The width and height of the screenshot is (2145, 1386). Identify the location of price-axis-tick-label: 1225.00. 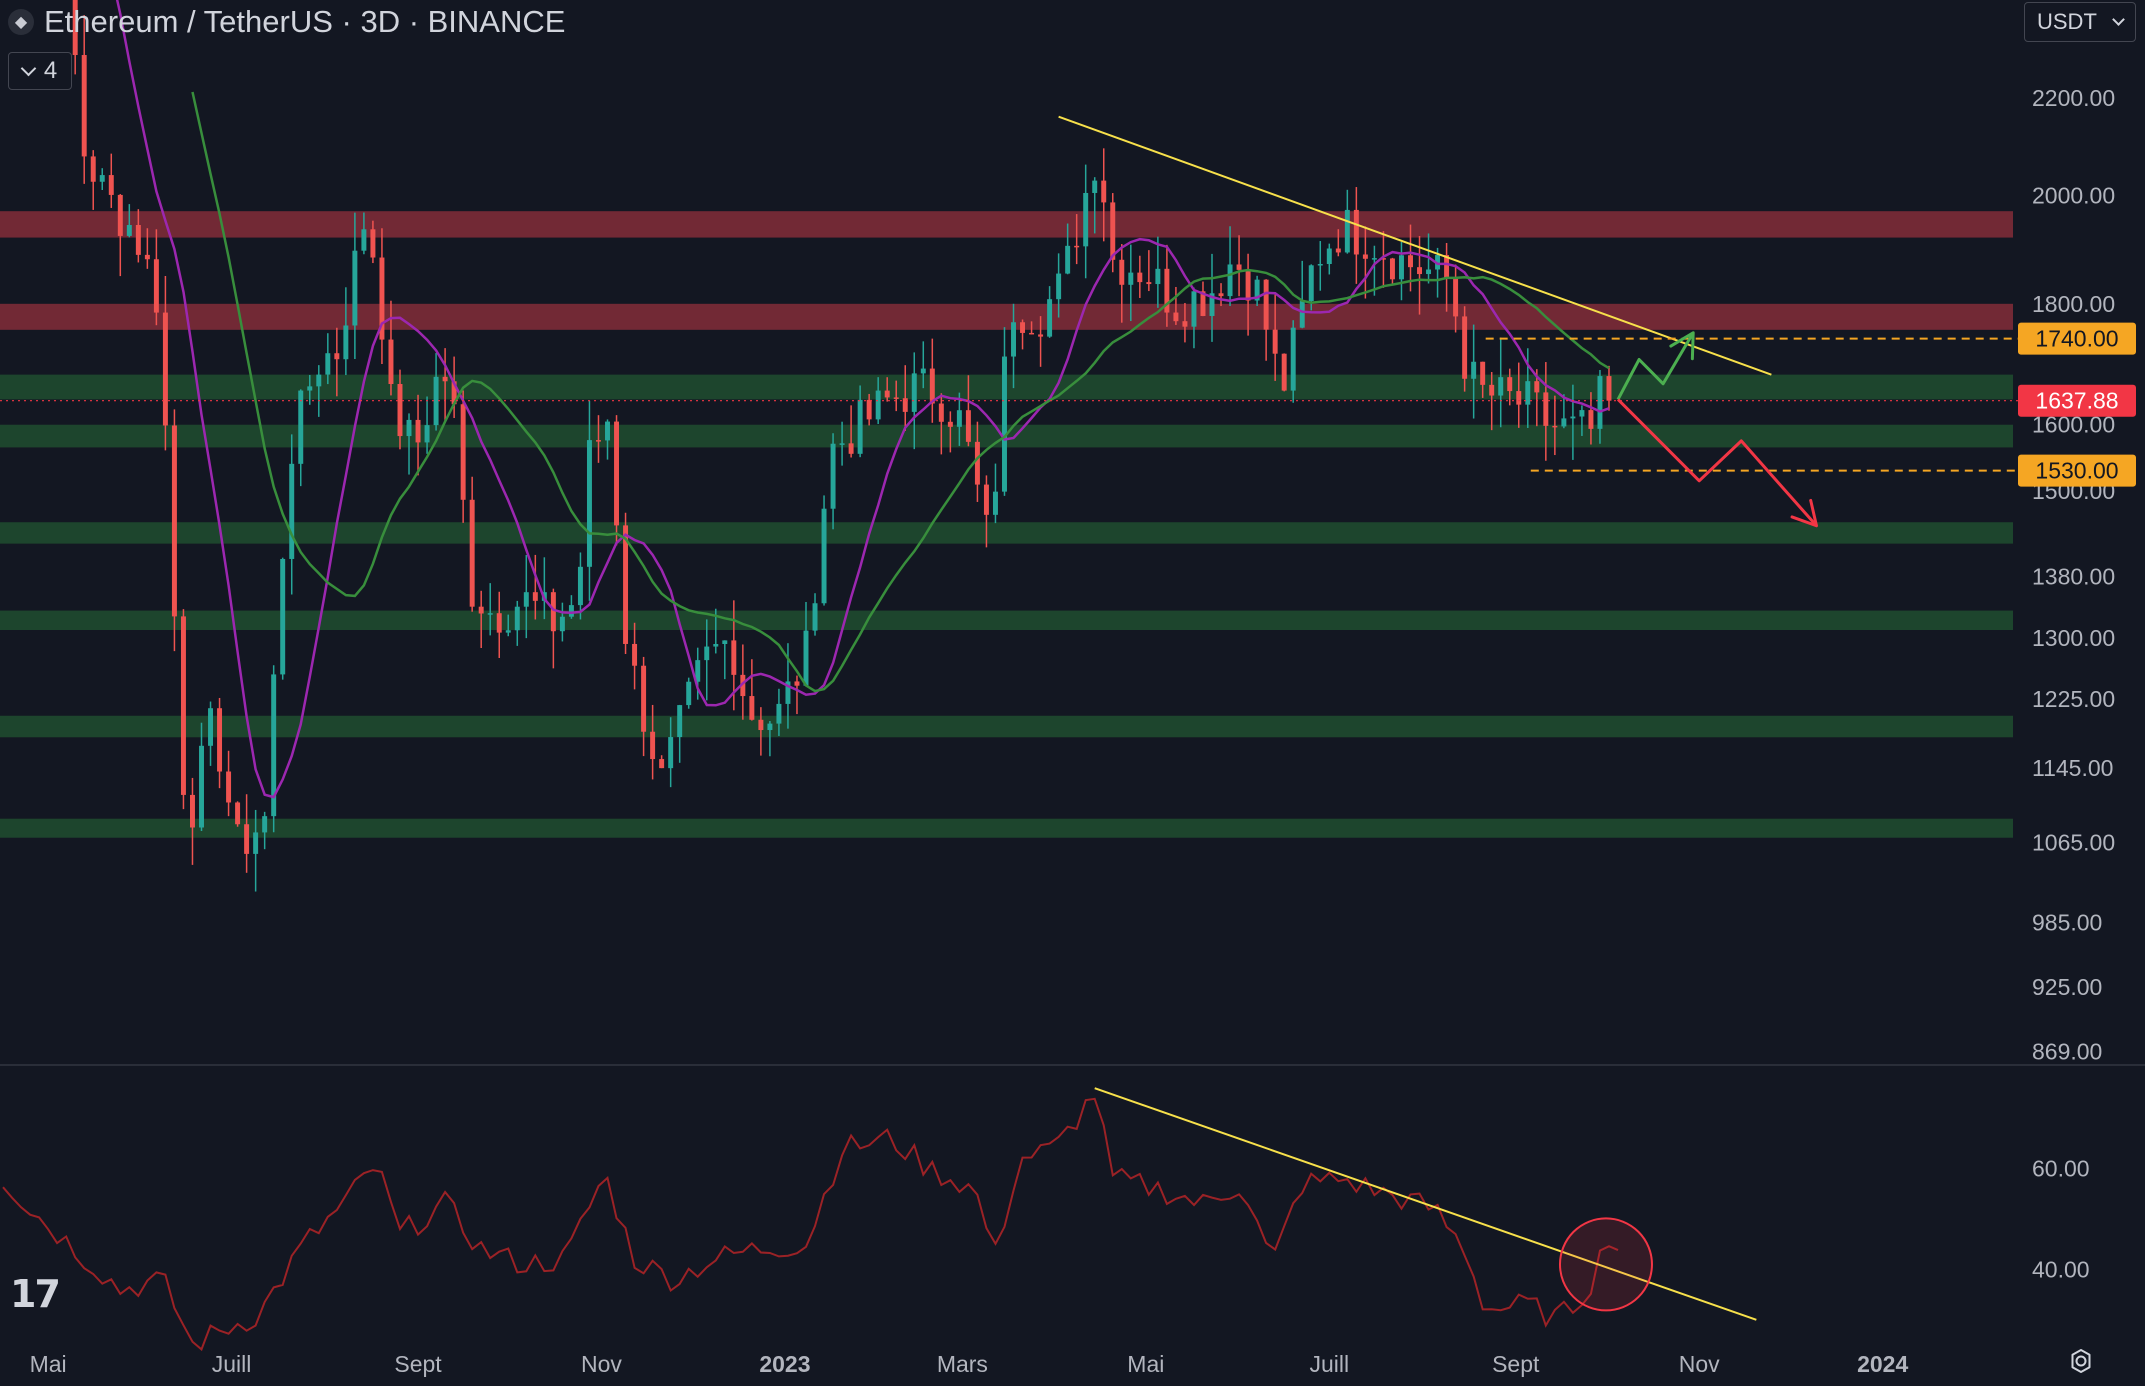
(2073, 699).